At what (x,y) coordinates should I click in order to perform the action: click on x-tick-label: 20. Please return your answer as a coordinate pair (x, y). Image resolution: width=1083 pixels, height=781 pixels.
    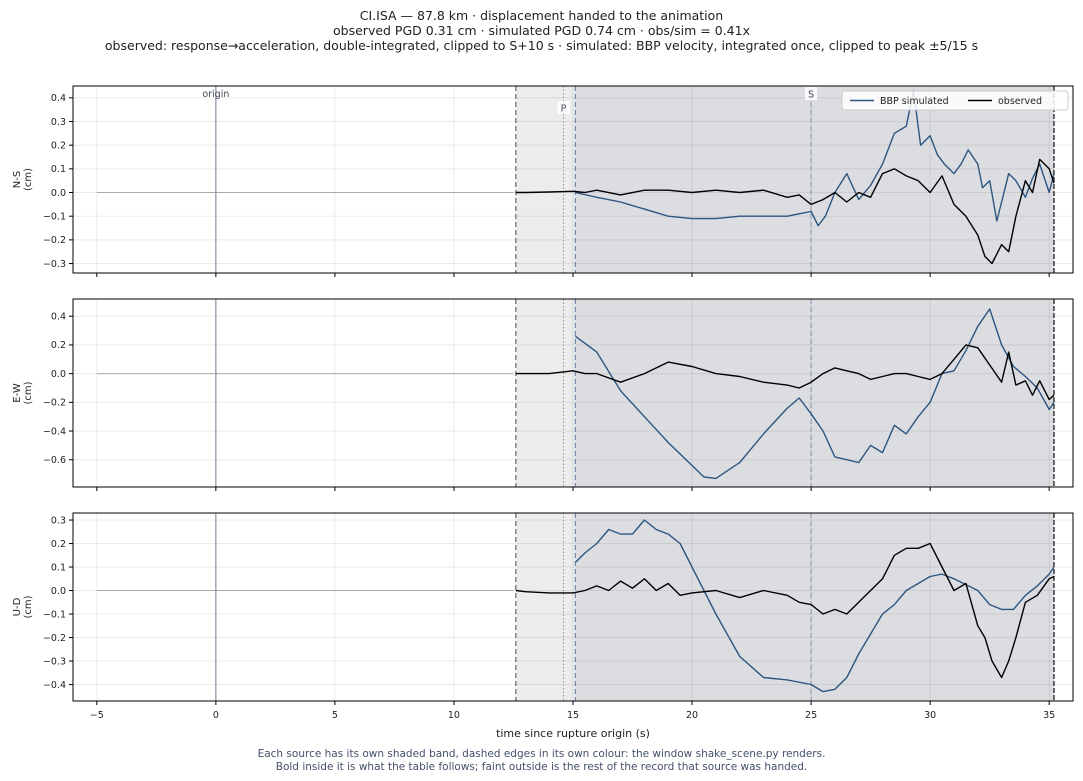
    Looking at the image, I should click on (692, 715).